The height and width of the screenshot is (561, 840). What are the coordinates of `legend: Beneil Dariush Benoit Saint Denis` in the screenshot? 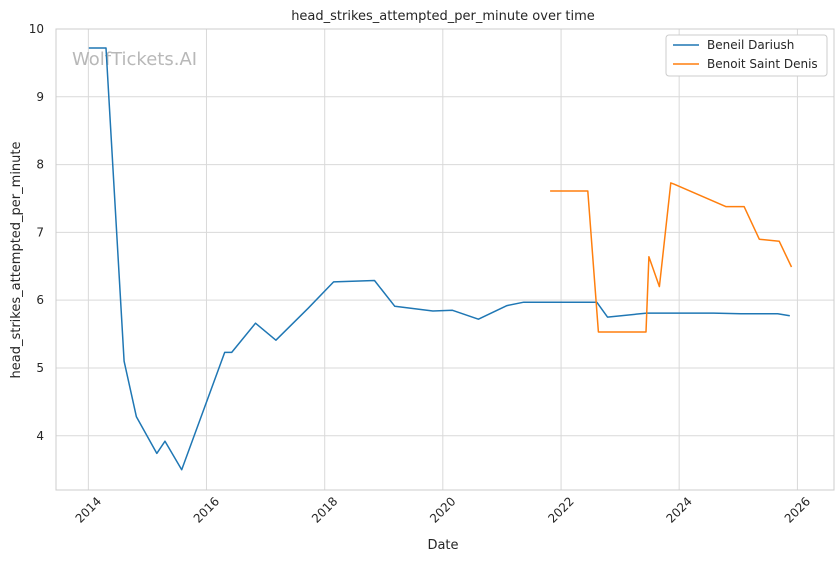 It's located at (746, 55).